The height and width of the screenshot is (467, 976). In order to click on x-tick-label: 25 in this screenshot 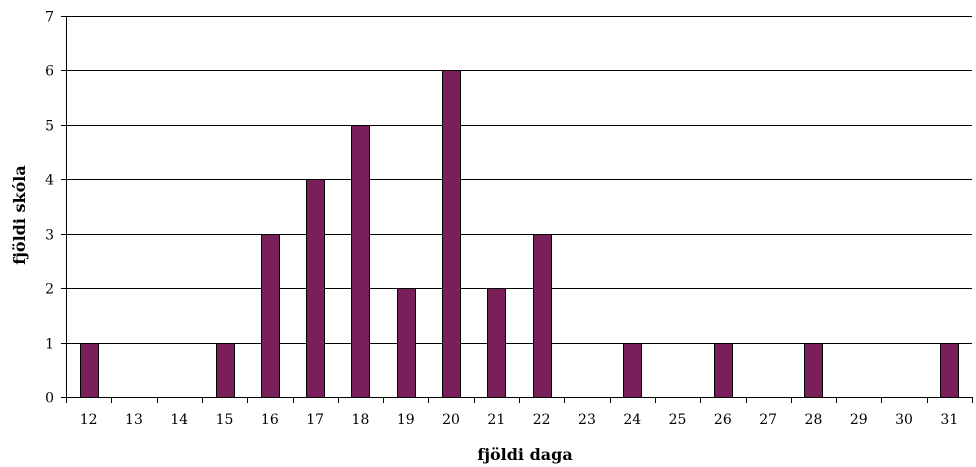, I will do `click(678, 420)`.